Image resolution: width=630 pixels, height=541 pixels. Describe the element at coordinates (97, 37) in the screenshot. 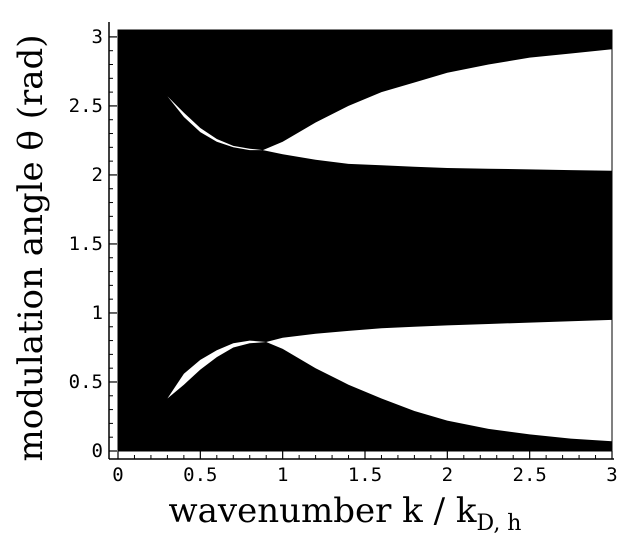

I see `y-tick-label: 3` at that location.